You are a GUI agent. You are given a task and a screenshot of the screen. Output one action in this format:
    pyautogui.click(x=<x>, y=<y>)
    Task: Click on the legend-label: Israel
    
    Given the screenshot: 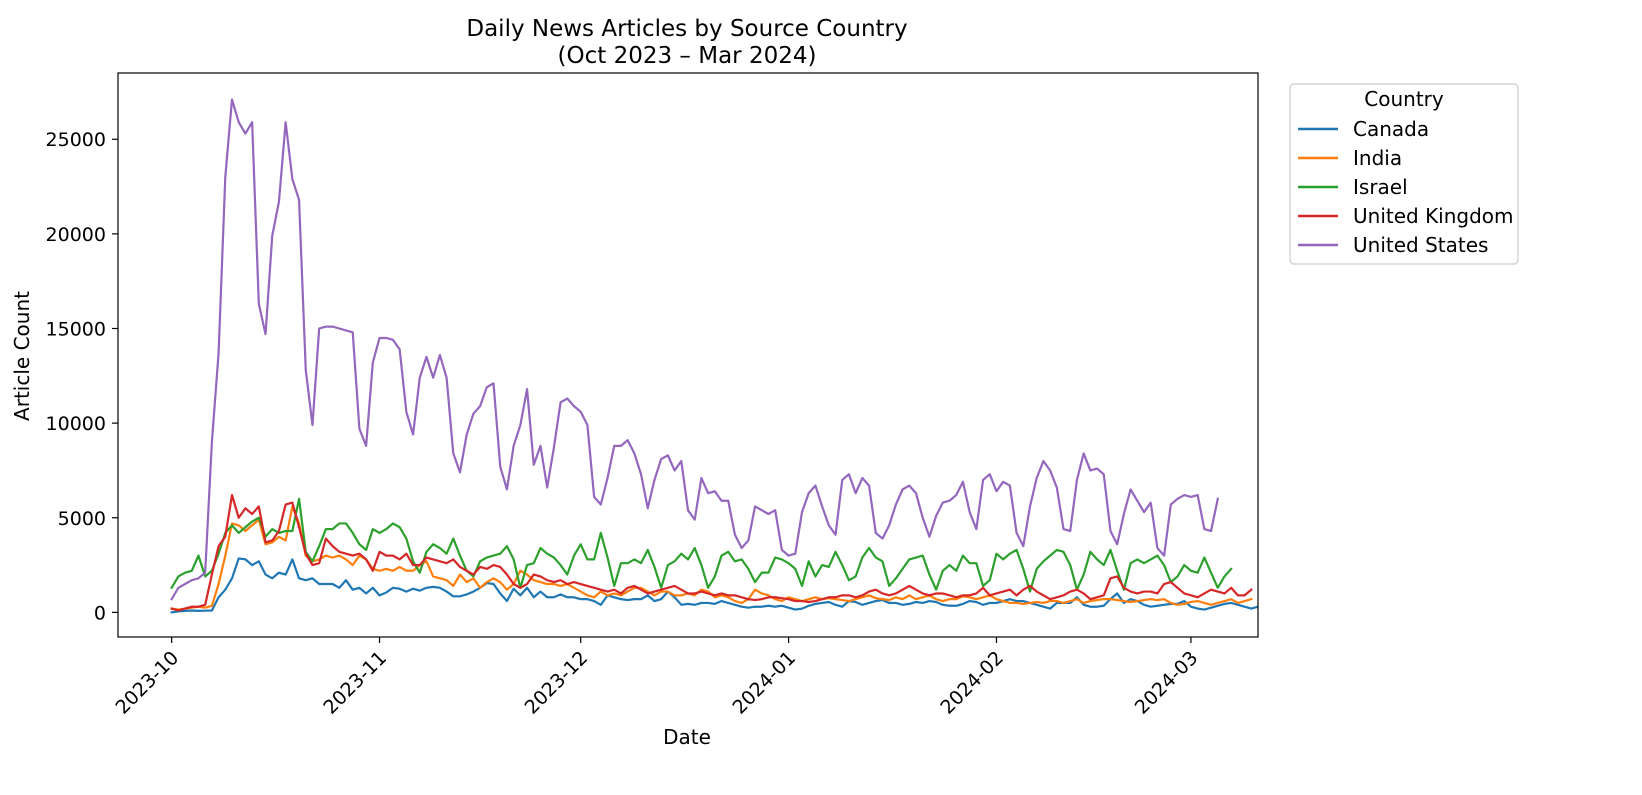 What is the action you would take?
    pyautogui.click(x=1380, y=187)
    